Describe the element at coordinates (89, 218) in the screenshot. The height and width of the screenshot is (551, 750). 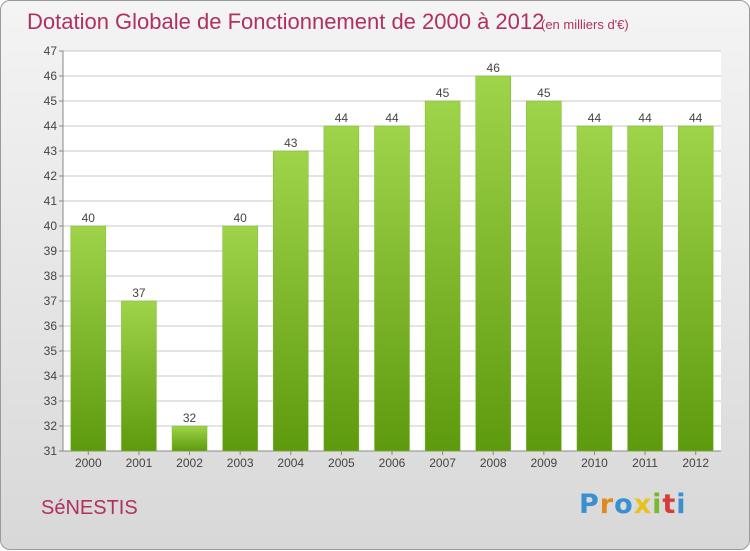
I see `data-label-2000: 40` at that location.